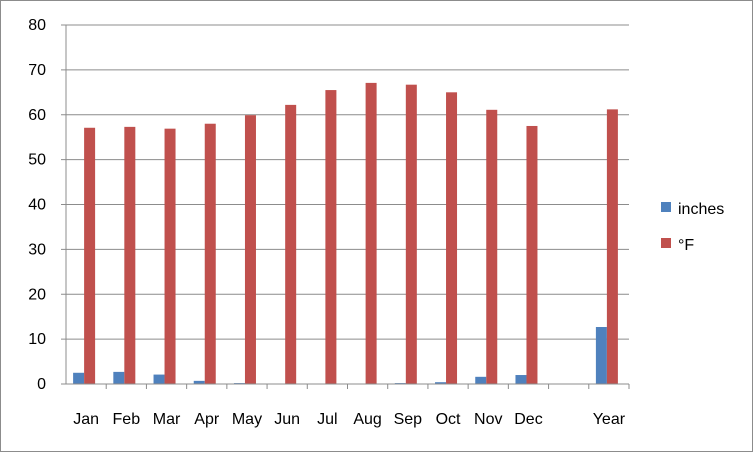 This screenshot has width=753, height=453. What do you see at coordinates (612, 246) in the screenshot?
I see `bar-°F-Year` at bounding box center [612, 246].